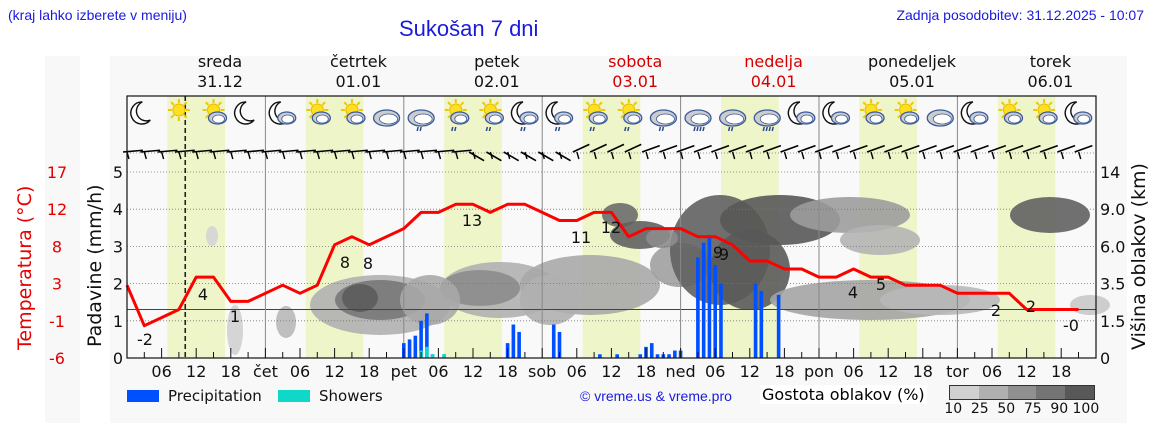  I want to click on cloud-density-scale-bar, so click(1022, 392).